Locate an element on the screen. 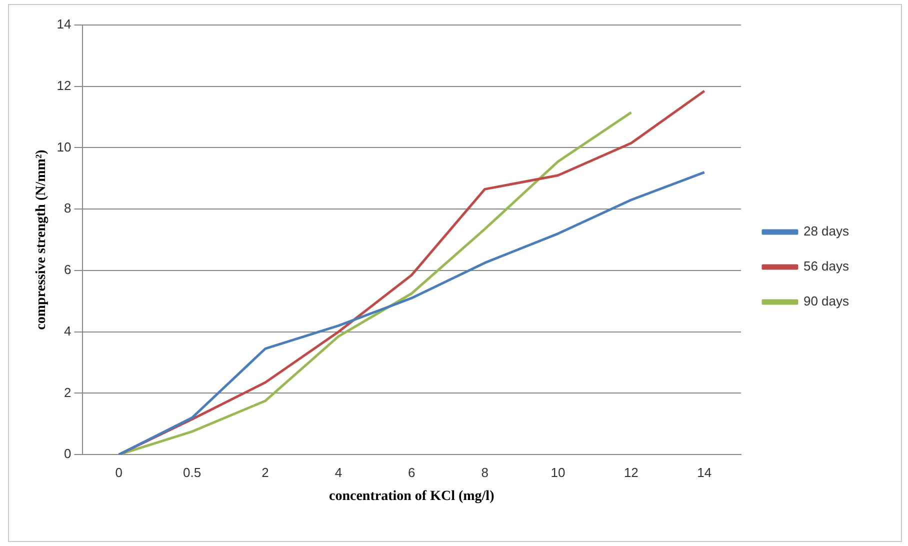 This screenshot has width=908, height=546. x-tick-label: 0.5 is located at coordinates (192, 472).